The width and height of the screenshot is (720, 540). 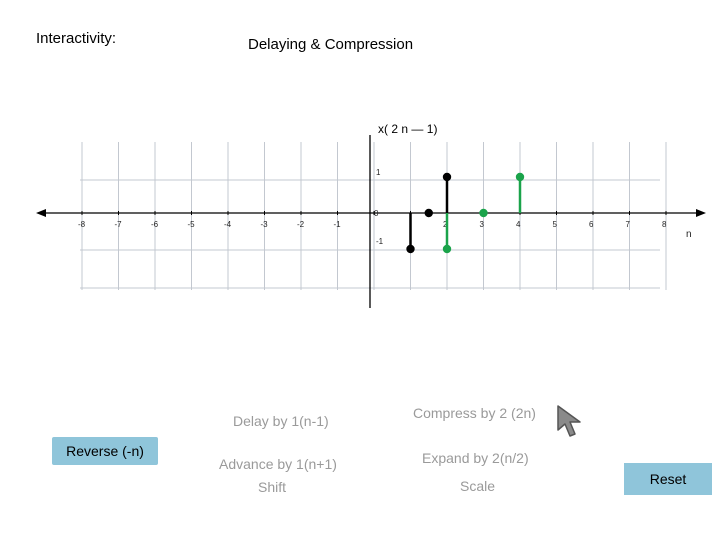 What do you see at coordinates (435, 129) in the screenshot?
I see `expr-suffix: )` at bounding box center [435, 129].